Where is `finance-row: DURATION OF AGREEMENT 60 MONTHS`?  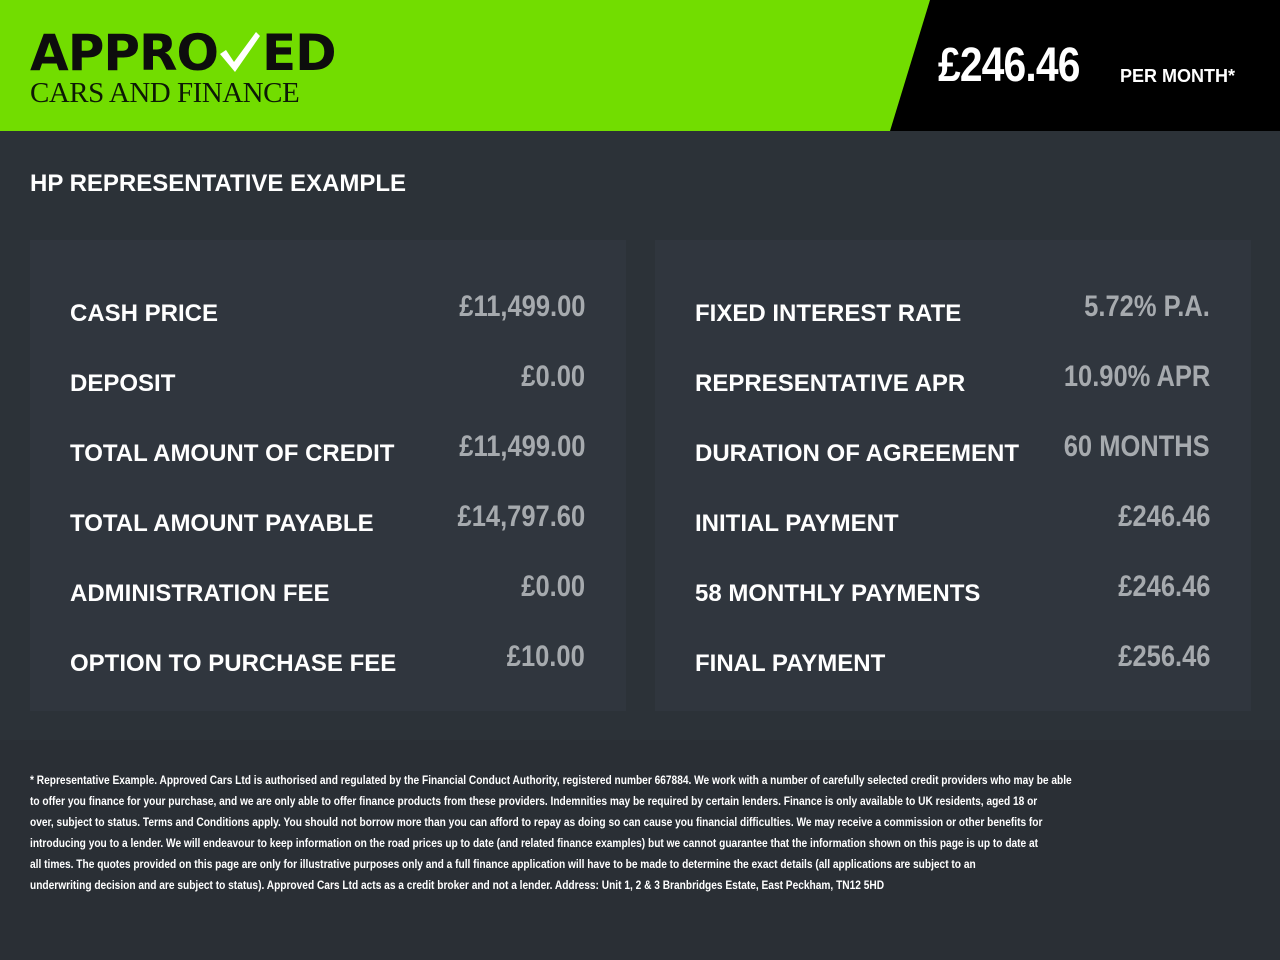
finance-row: DURATION OF AGREEMENT 60 MONTHS is located at coordinates (952, 450).